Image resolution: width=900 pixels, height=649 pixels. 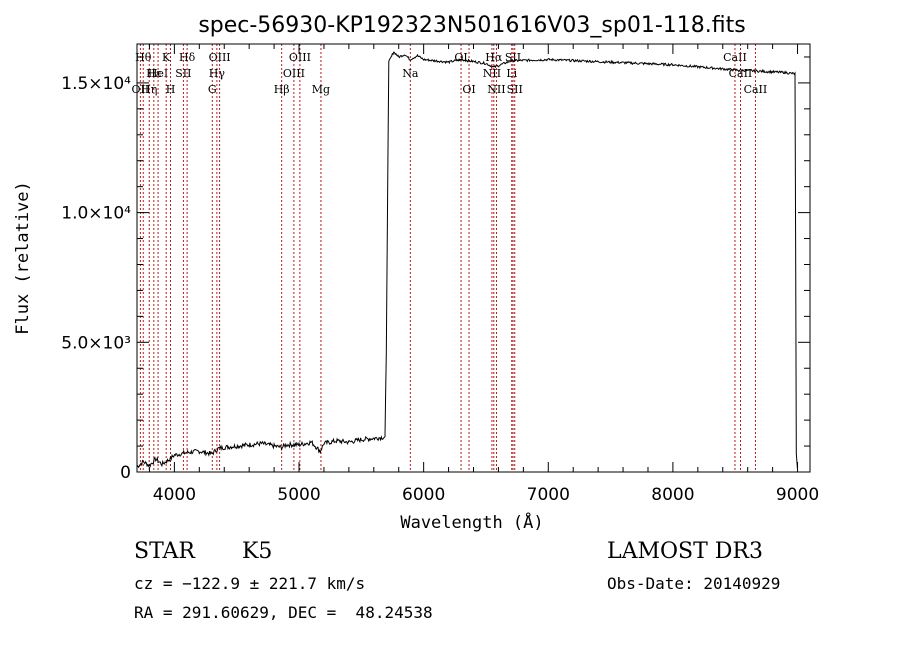 I want to click on line-label-k: K, so click(x=166, y=57).